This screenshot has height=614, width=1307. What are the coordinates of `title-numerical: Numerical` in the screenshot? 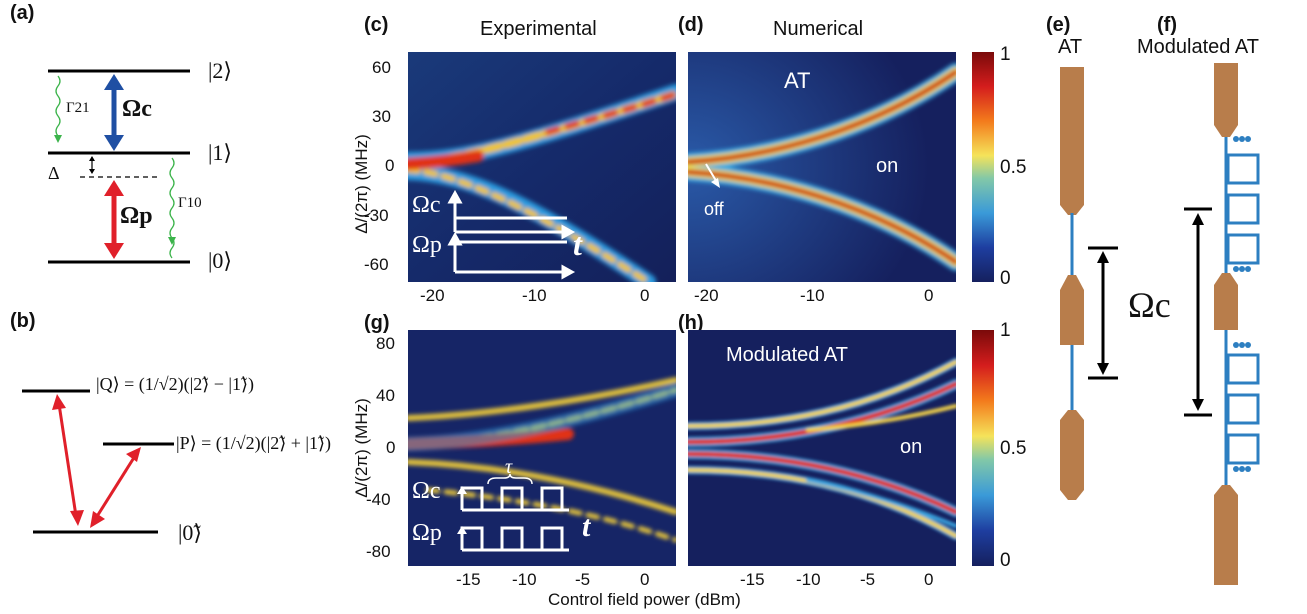 It's located at (818, 29).